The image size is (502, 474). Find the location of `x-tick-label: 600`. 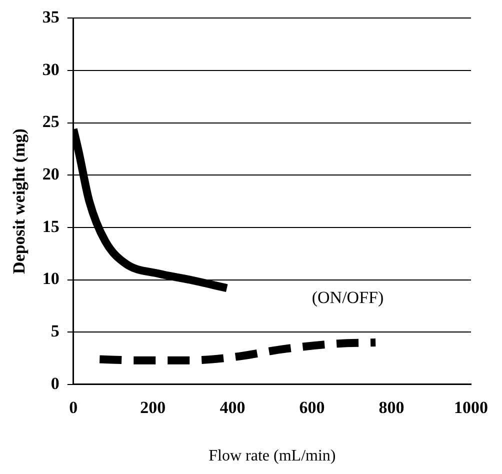

x-tick-label: 600 is located at coordinates (312, 407).